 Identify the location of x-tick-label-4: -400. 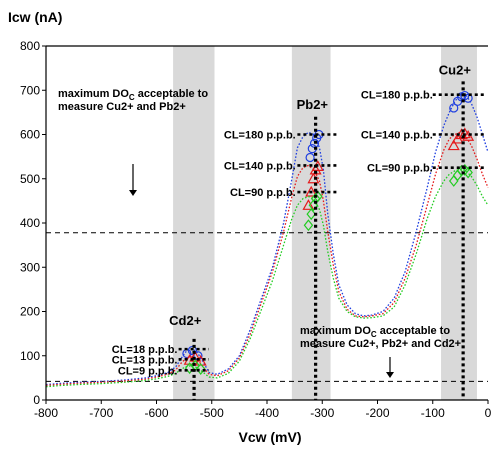
(267, 413).